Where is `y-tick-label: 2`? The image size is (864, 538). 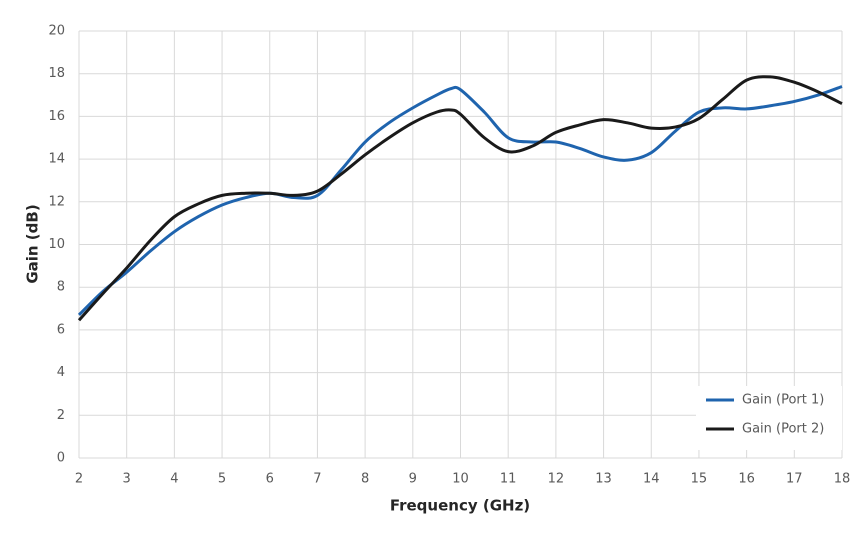 y-tick-label: 2 is located at coordinates (61, 415).